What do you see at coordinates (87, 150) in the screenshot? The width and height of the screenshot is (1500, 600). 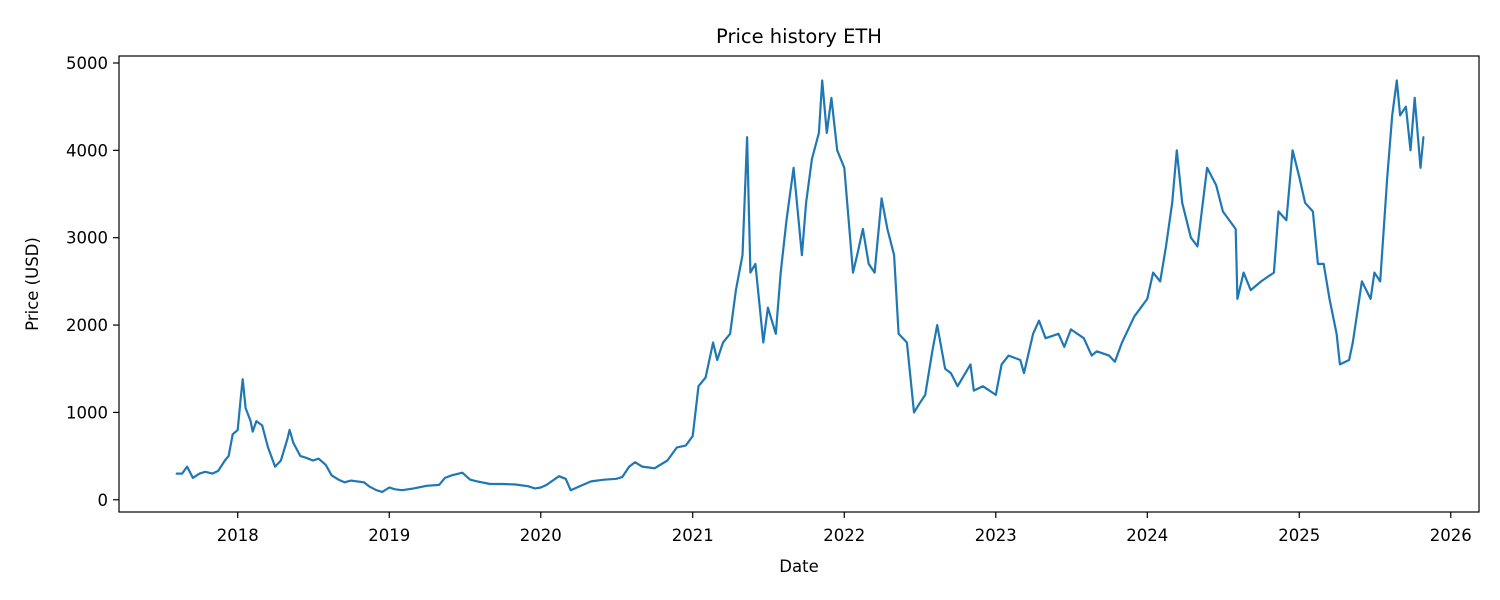 I see `y-tick-label: 4000` at bounding box center [87, 150].